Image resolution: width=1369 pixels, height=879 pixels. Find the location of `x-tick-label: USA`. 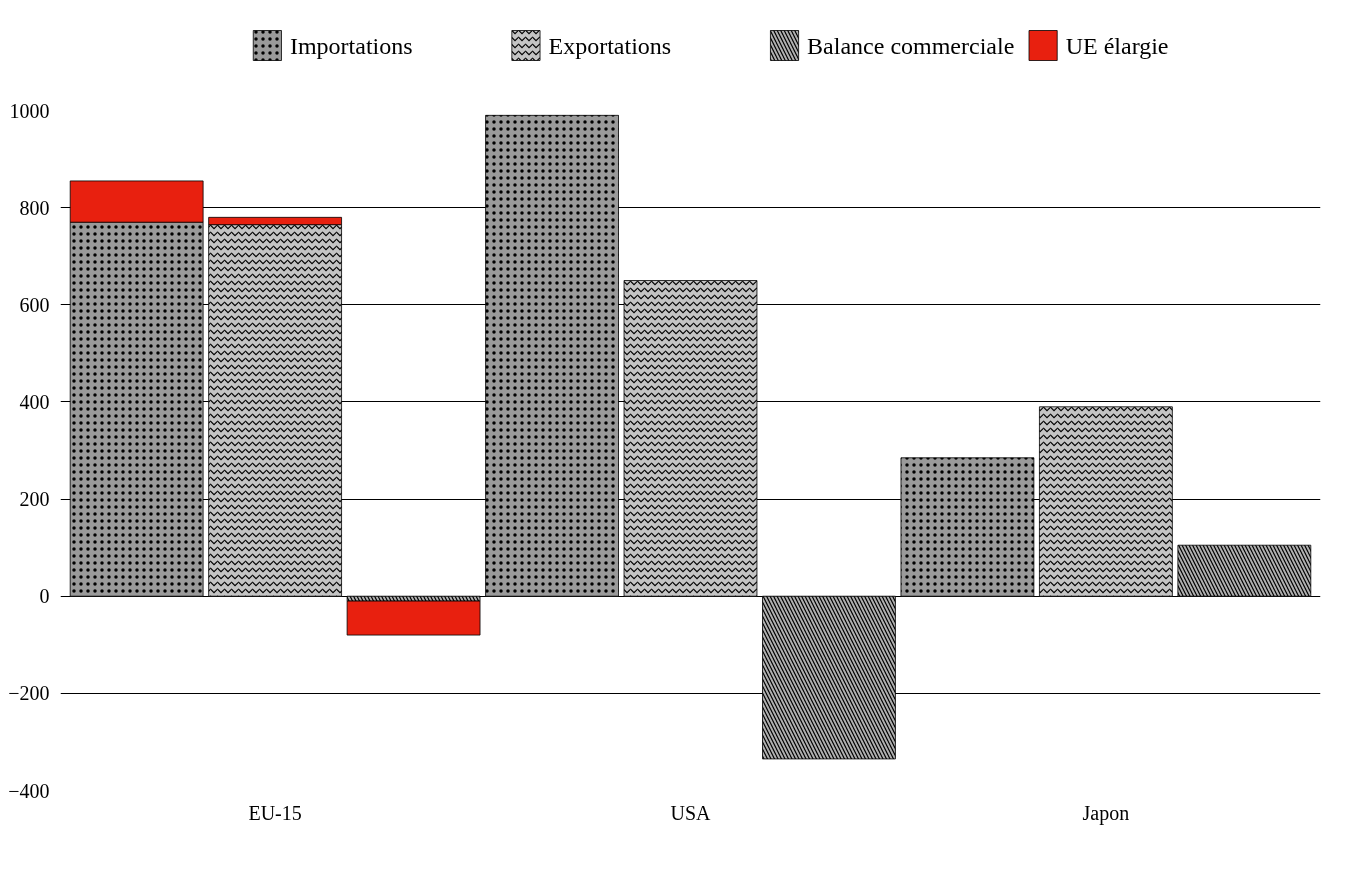

x-tick-label: USA is located at coordinates (691, 812).